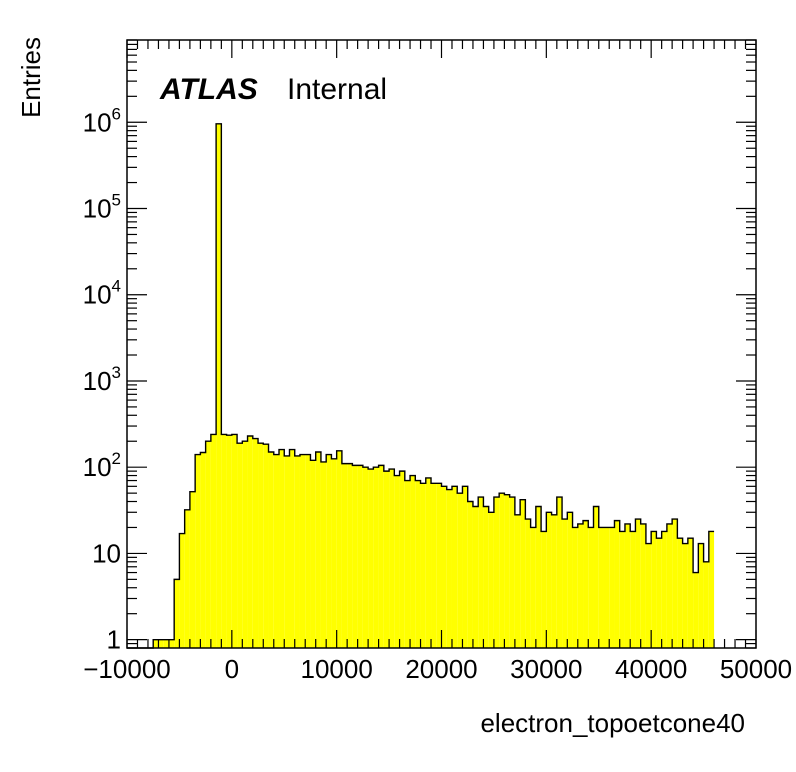 Image resolution: width=796 pixels, height=772 pixels. I want to click on y-tick-label: 10, so click(106, 553).